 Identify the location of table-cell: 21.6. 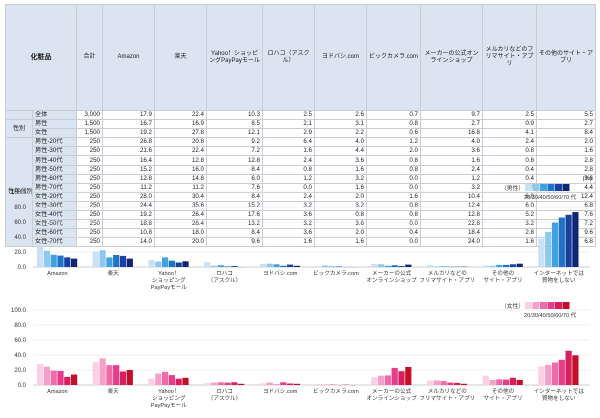
(128, 151).